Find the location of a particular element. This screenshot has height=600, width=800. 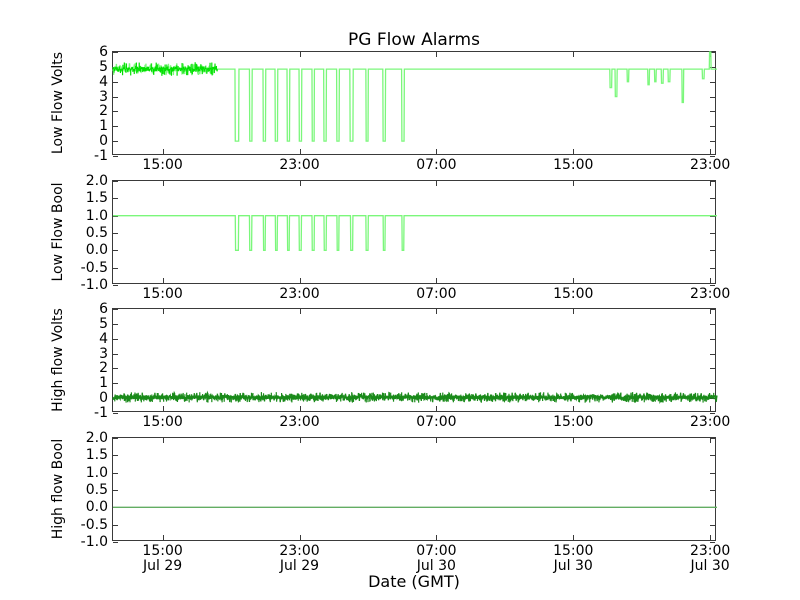

y-axis-label: Low Flow Bool is located at coordinates (58, 232).